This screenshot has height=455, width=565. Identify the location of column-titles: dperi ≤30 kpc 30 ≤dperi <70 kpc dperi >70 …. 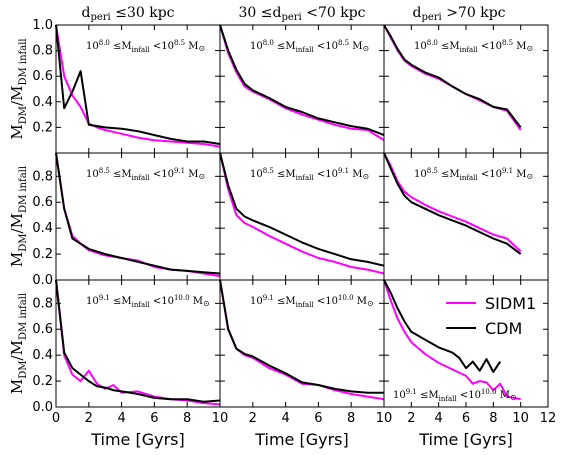
(293, 14).